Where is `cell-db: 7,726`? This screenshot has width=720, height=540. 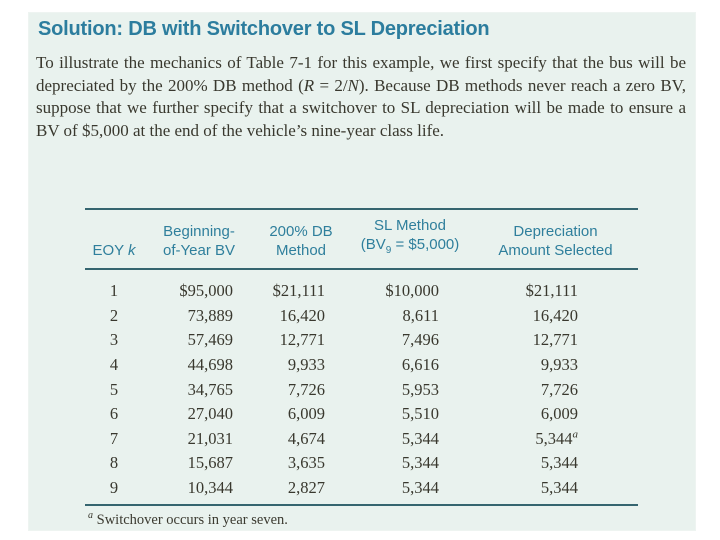
cell-db: 7,726 is located at coordinates (306, 389).